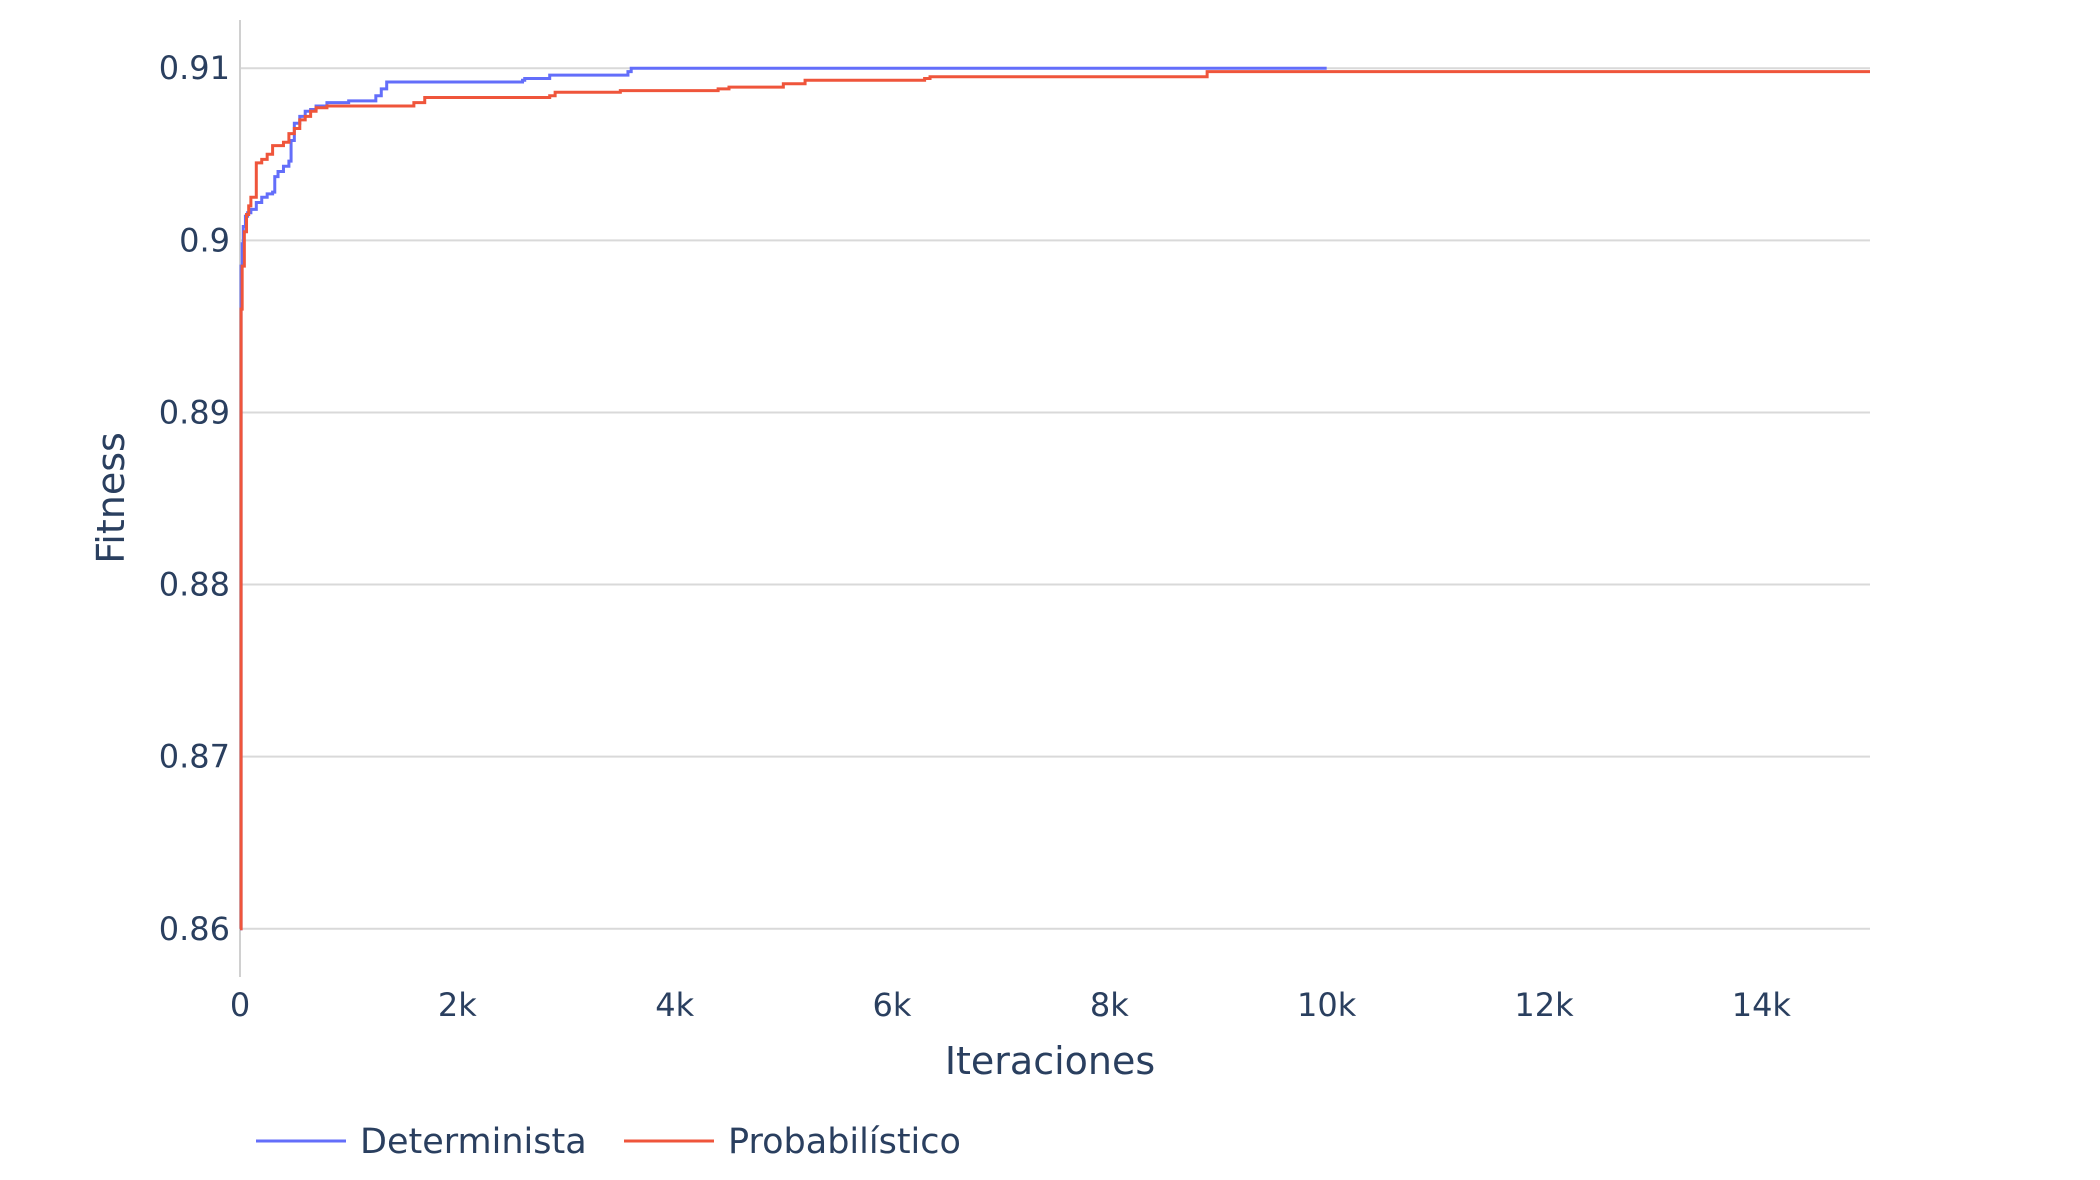 The height and width of the screenshot is (1180, 2100). Describe the element at coordinates (111, 498) in the screenshot. I see `y-axis-title: Fitness` at that location.